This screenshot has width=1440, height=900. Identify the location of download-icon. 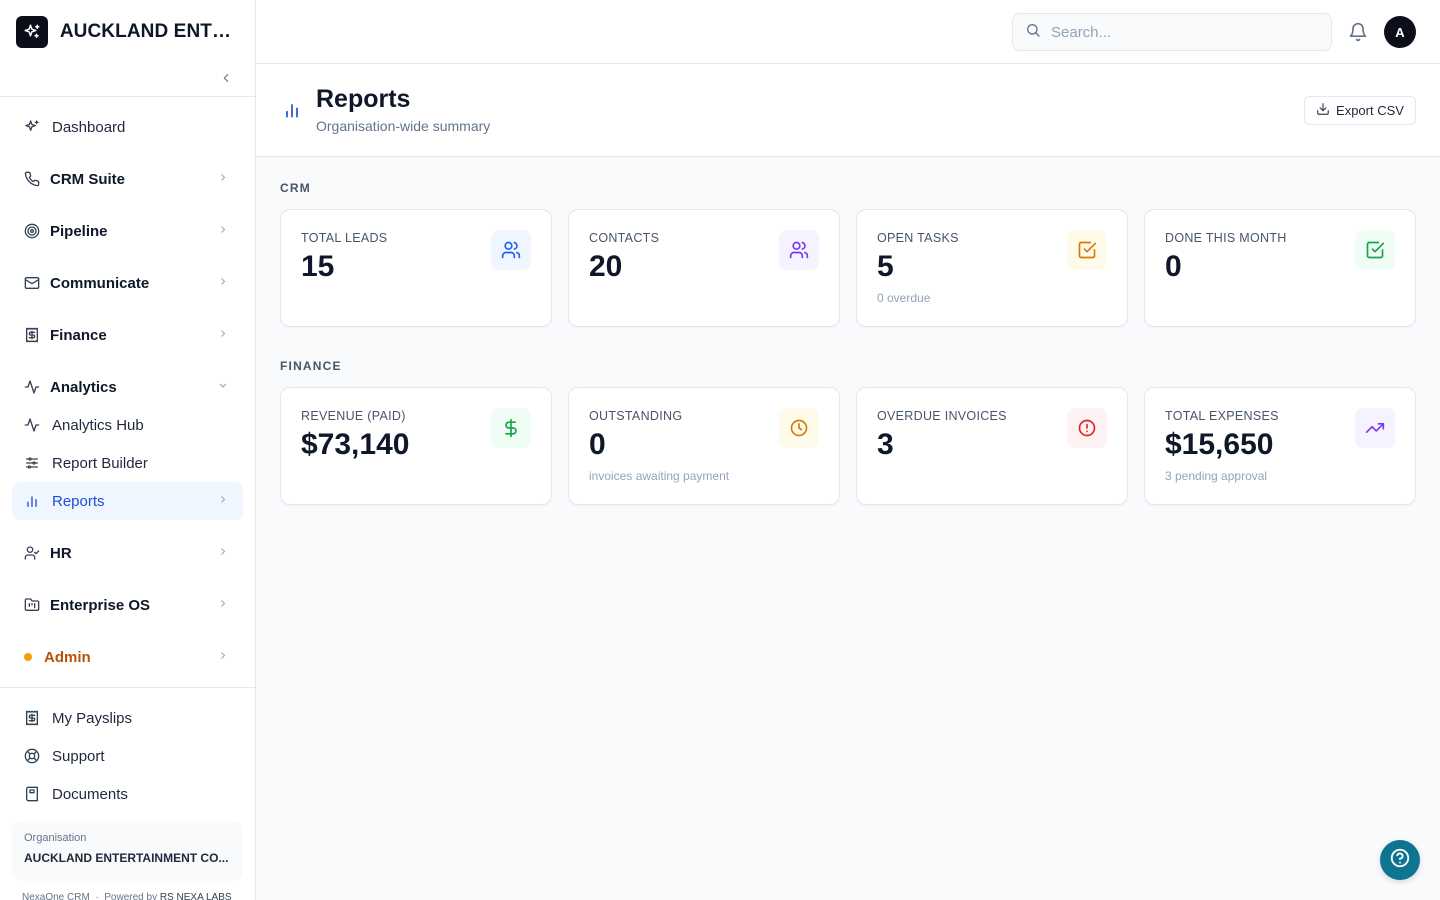
(1323, 110).